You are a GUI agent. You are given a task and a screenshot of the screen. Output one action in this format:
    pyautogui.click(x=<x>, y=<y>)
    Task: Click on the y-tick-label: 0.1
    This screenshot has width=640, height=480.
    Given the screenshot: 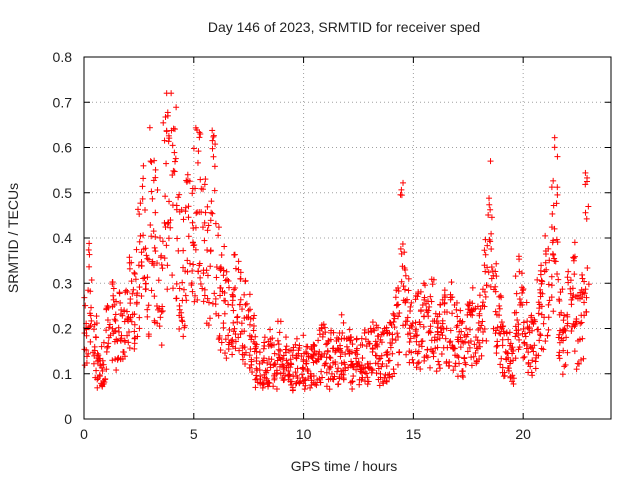 What is the action you would take?
    pyautogui.click(x=63, y=374)
    